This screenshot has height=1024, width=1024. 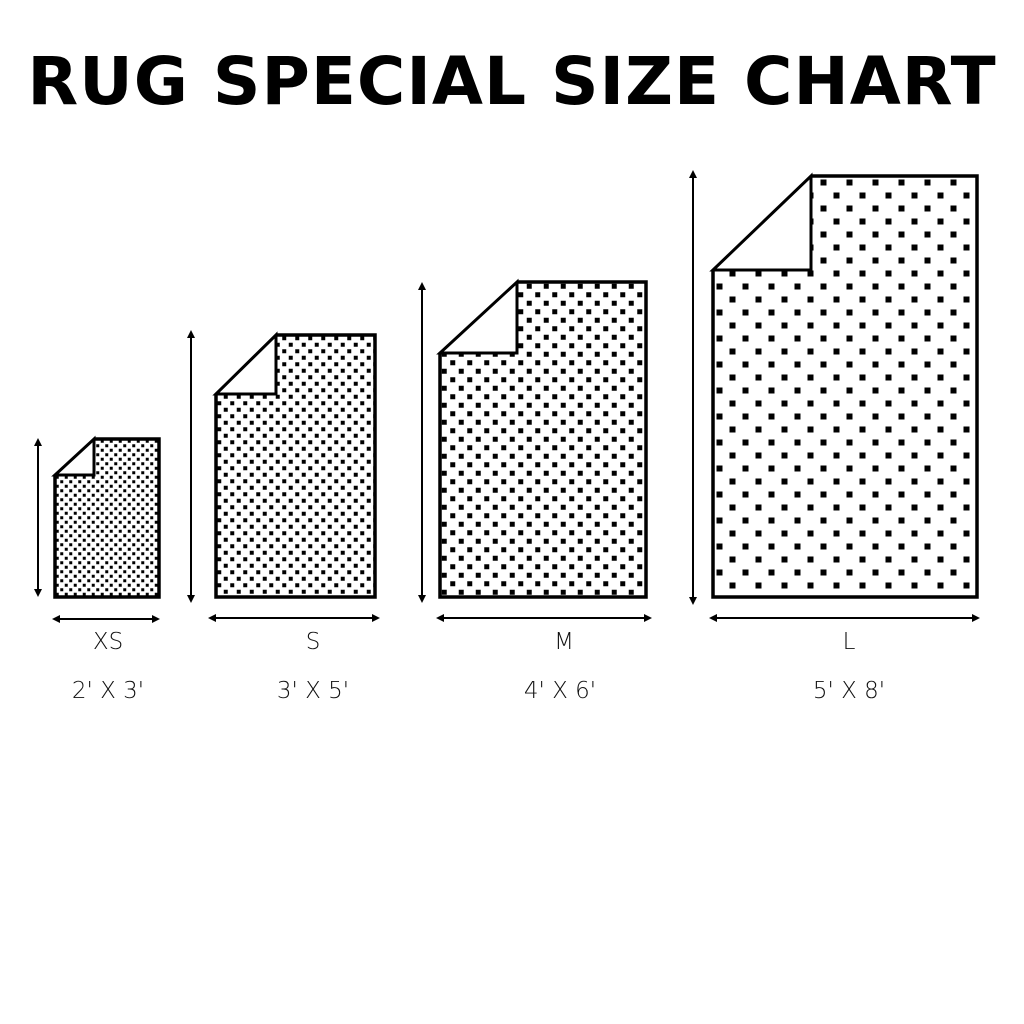 What do you see at coordinates (849, 642) in the screenshot?
I see `size-label-l: L` at bounding box center [849, 642].